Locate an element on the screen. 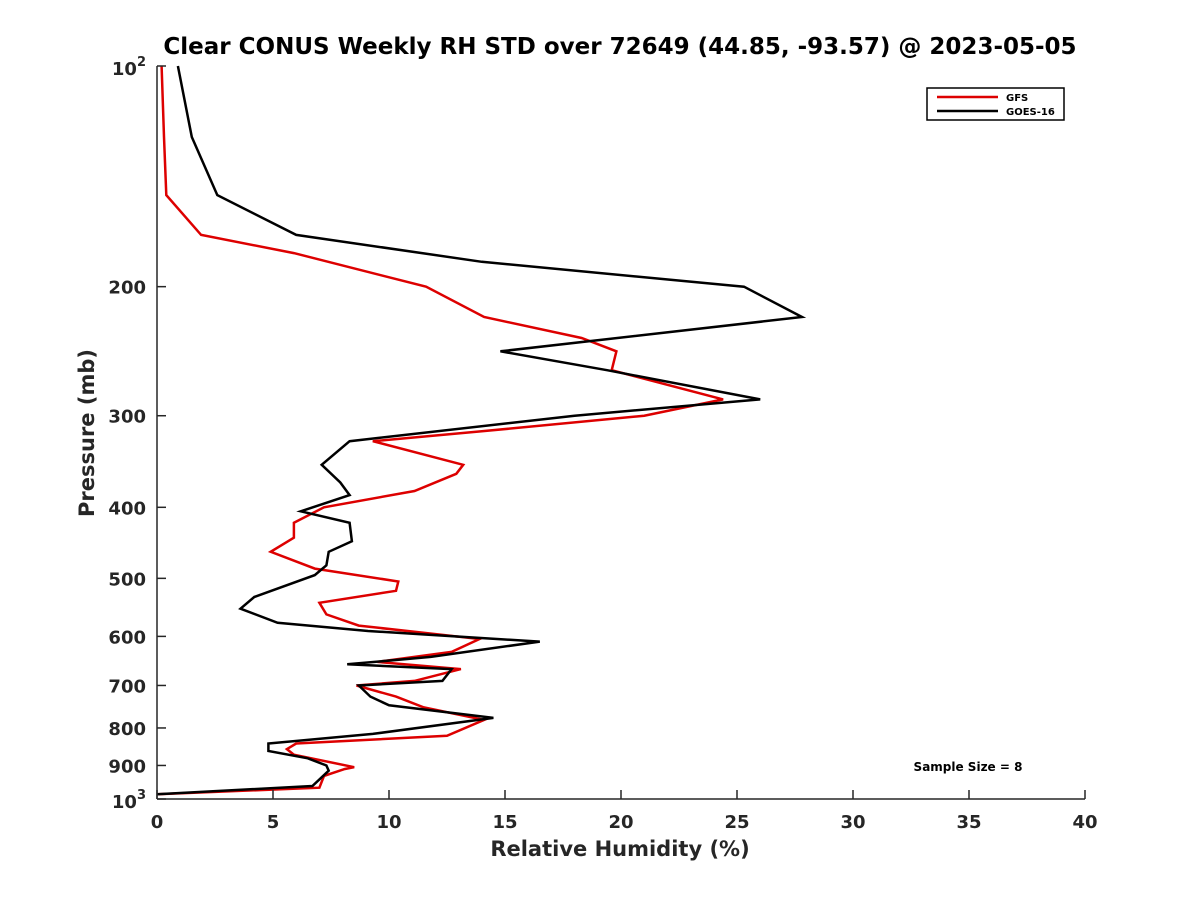  y-tick-label: 600 is located at coordinates (127, 637).